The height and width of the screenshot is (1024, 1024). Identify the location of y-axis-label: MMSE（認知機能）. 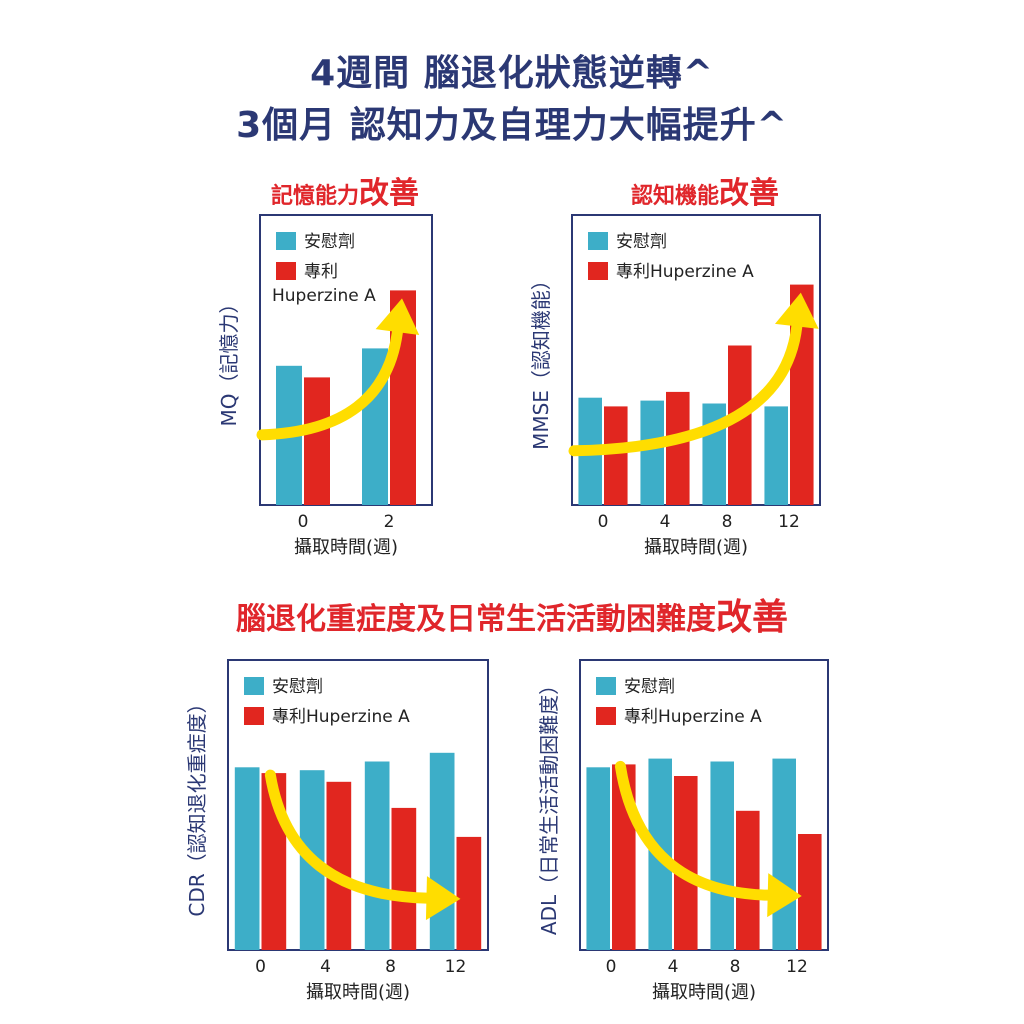
(541, 360).